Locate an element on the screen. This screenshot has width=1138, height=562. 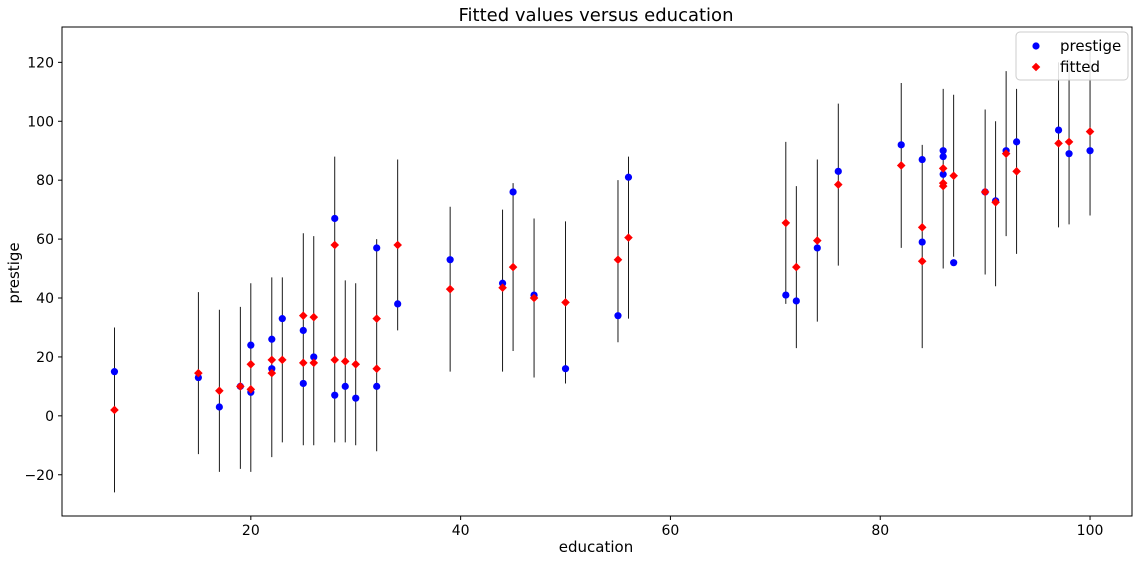
y-axis-label: prestige is located at coordinates (14, 272).